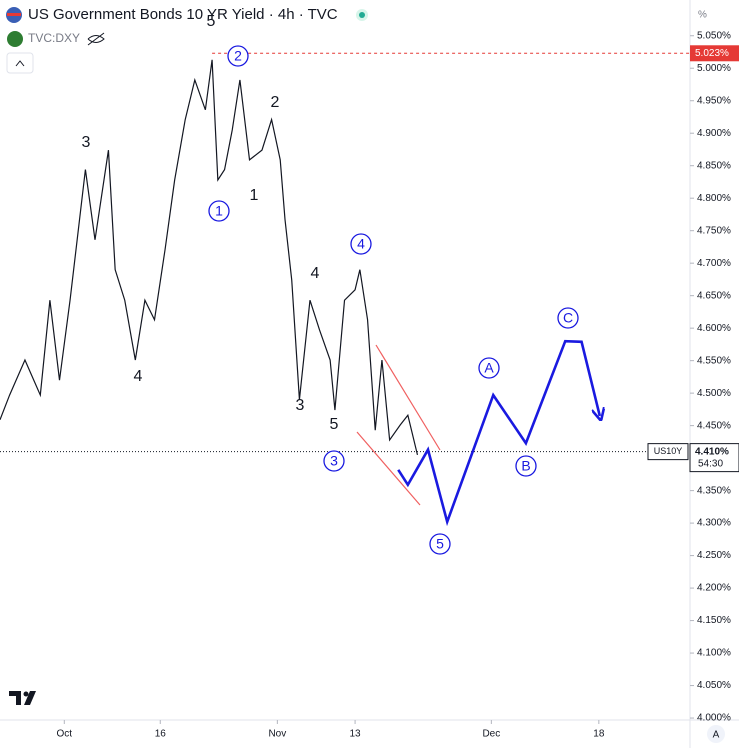 This screenshot has height=748, width=739. Describe the element at coordinates (498, 433) in the screenshot. I see `series-line` at that location.